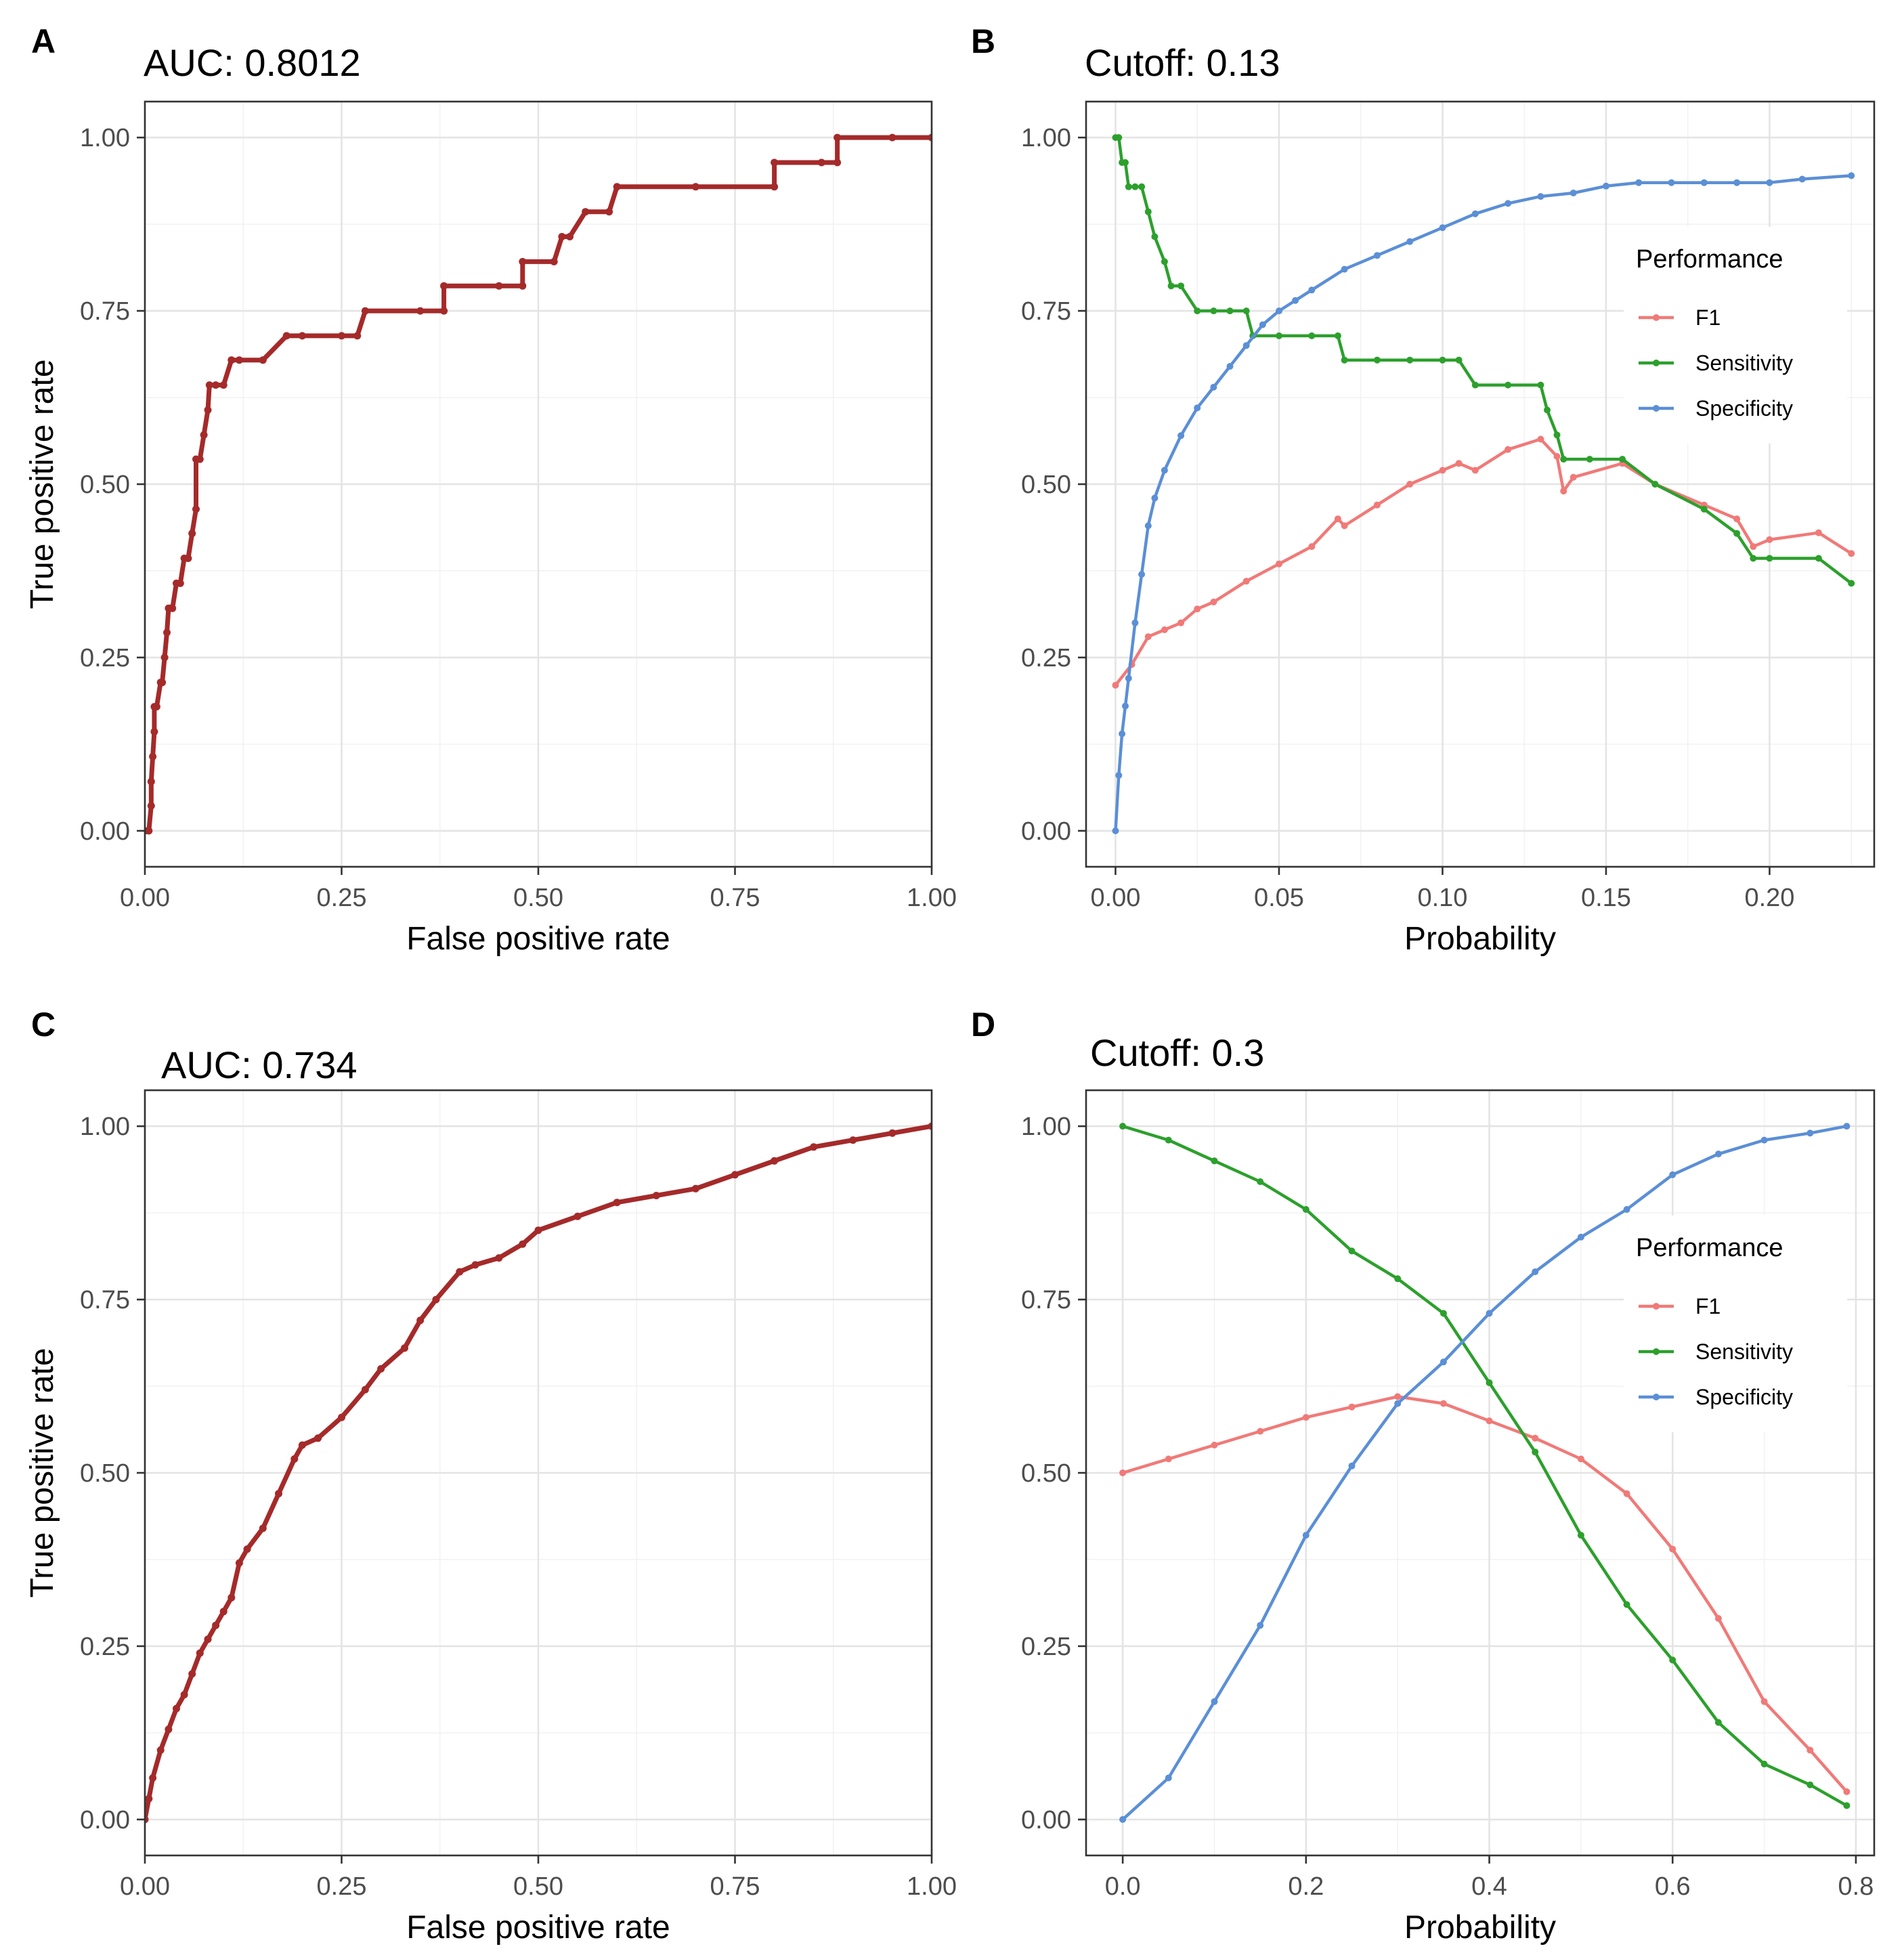 The height and width of the screenshot is (1955, 1904). I want to click on panel-letter: A, so click(43, 41).